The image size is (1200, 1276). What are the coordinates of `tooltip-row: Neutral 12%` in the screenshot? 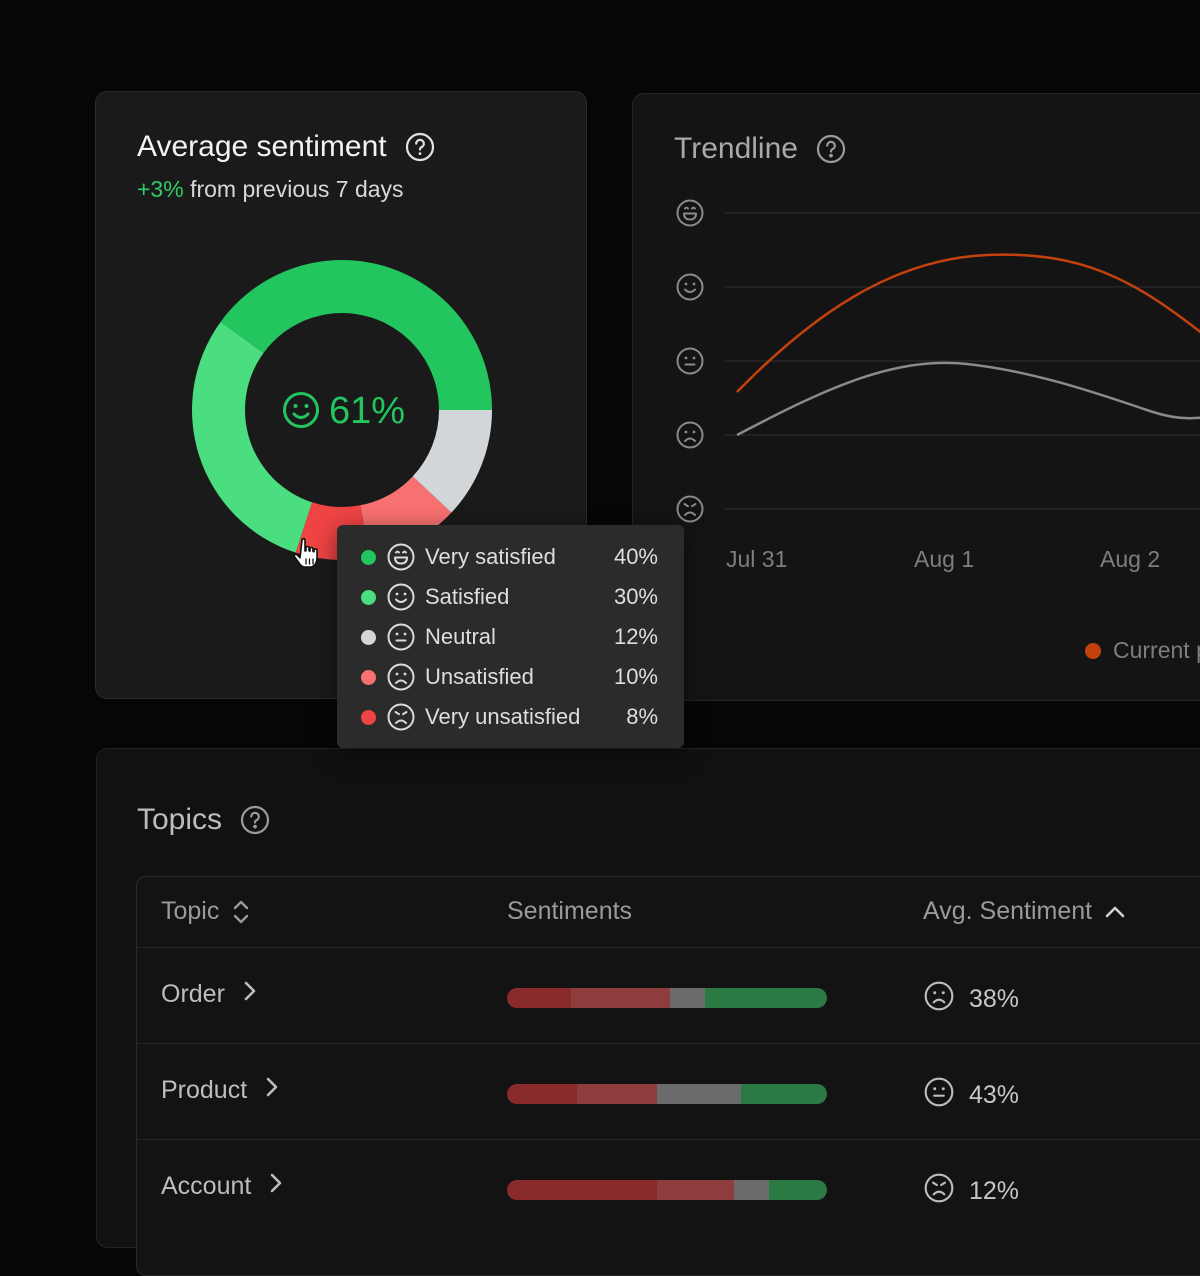 It's located at (510, 637).